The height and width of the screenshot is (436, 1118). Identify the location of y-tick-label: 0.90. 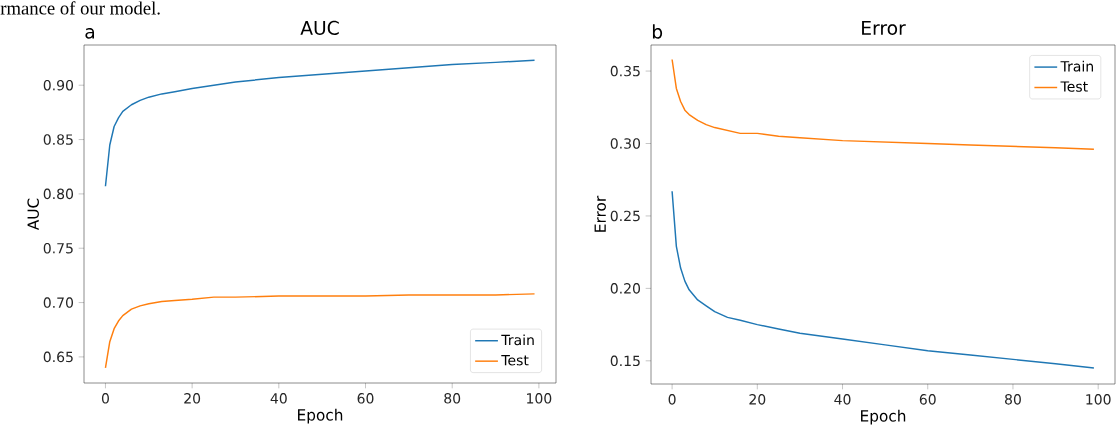
(58, 85).